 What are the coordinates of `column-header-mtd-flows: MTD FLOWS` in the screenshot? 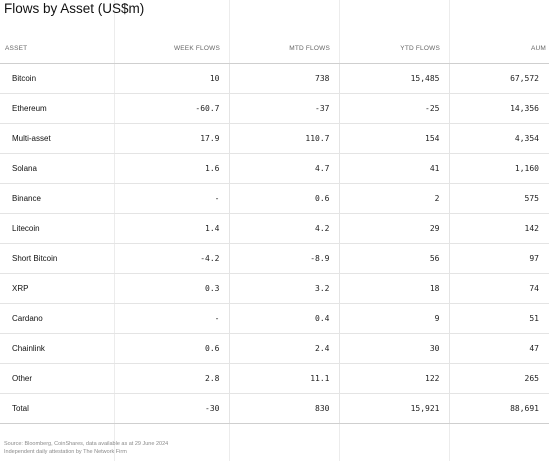 It's located at (284, 48).